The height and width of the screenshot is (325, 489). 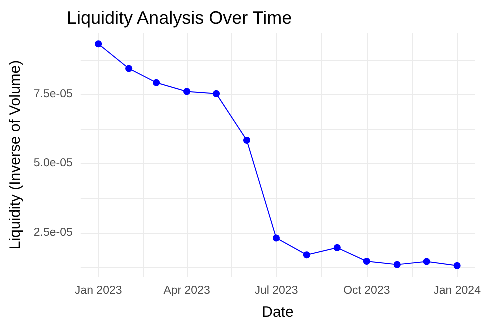 What do you see at coordinates (53, 232) in the screenshot?
I see `y-tick-label: 2.5e-05` at bounding box center [53, 232].